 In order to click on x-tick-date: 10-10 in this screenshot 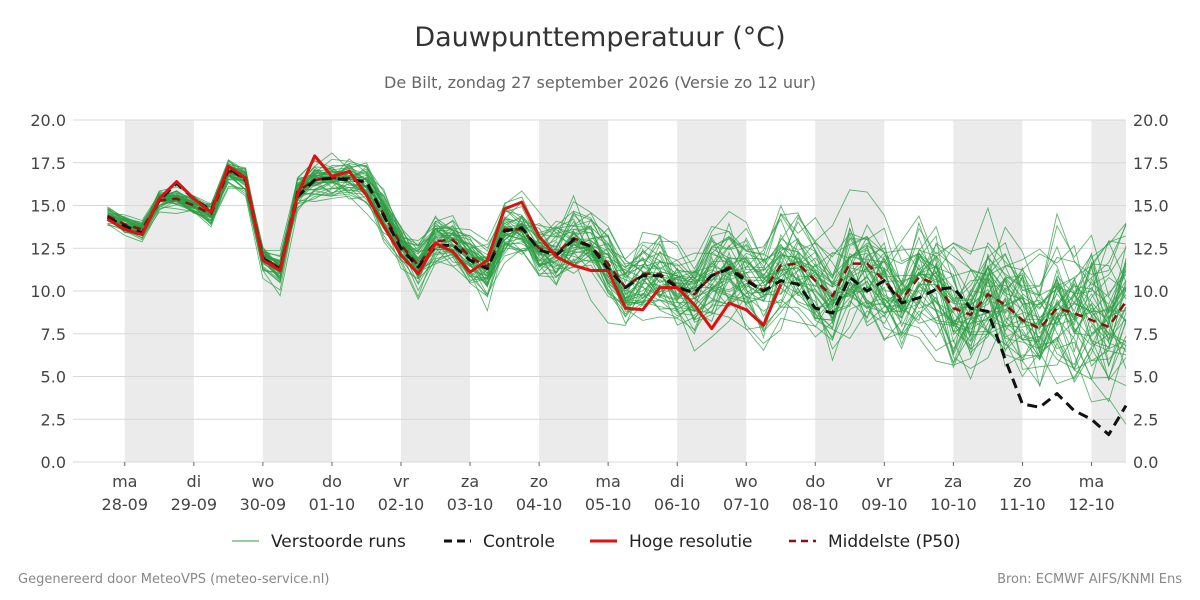, I will do `click(953, 504)`.